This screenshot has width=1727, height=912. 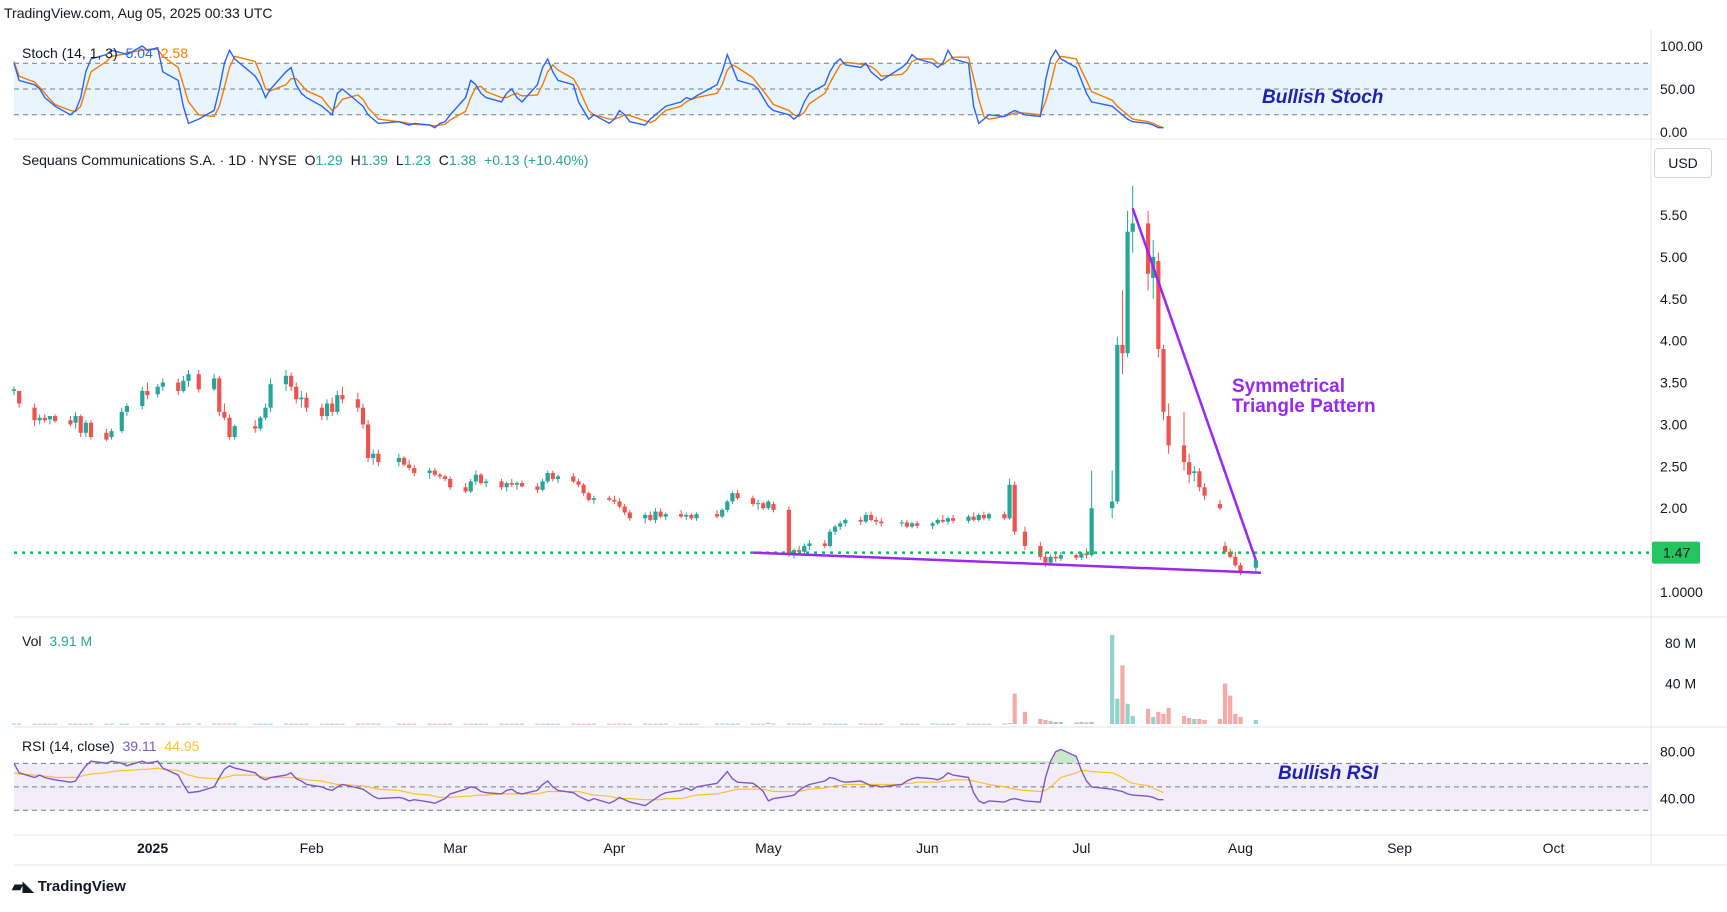 I want to click on last-price-label: 1.47, so click(x=1676, y=553).